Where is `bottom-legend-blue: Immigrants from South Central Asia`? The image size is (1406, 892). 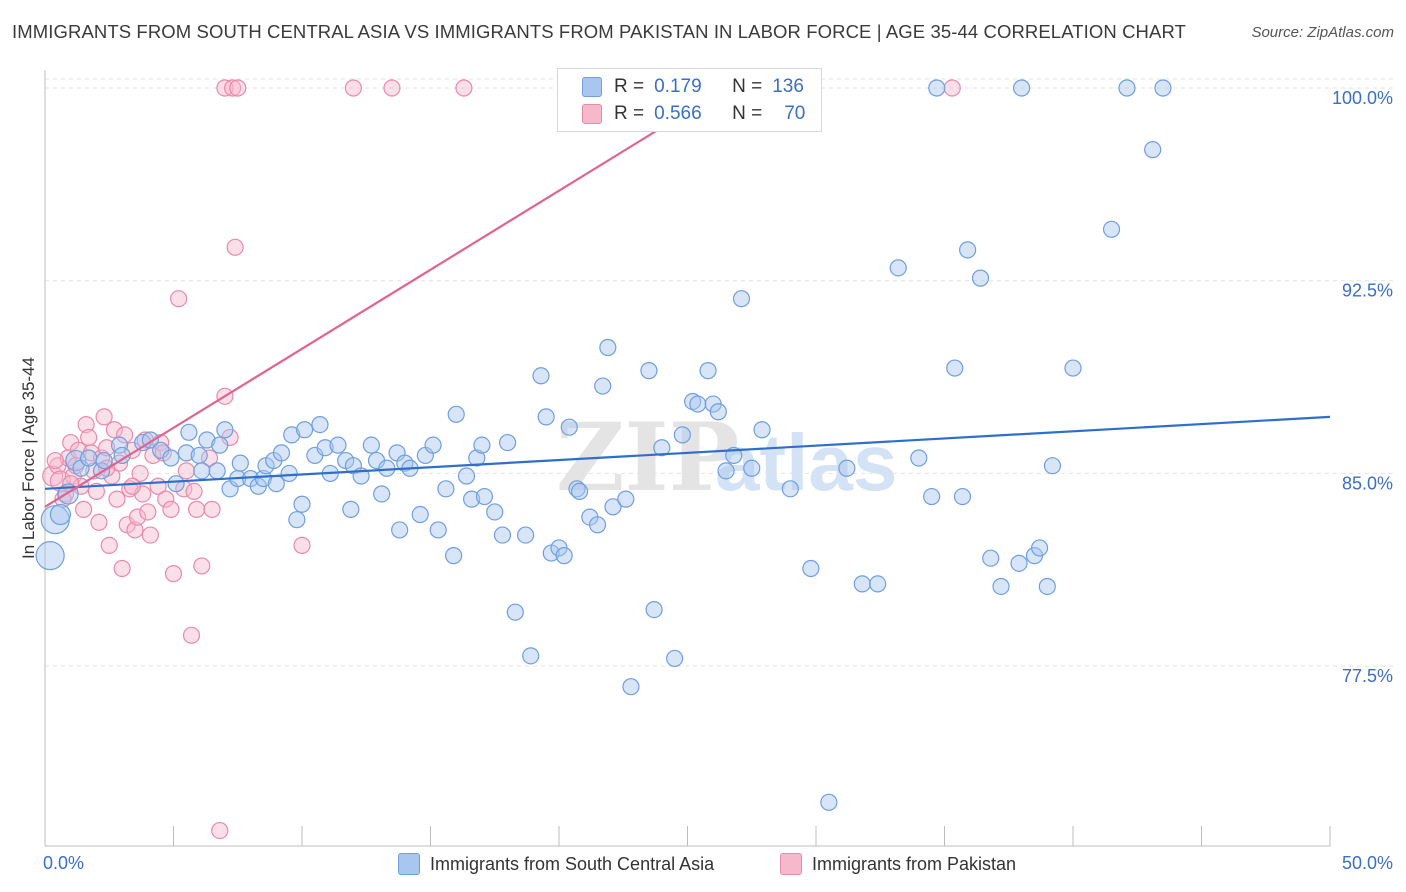
bottom-legend-blue: Immigrants from South Central Asia is located at coordinates (556, 864).